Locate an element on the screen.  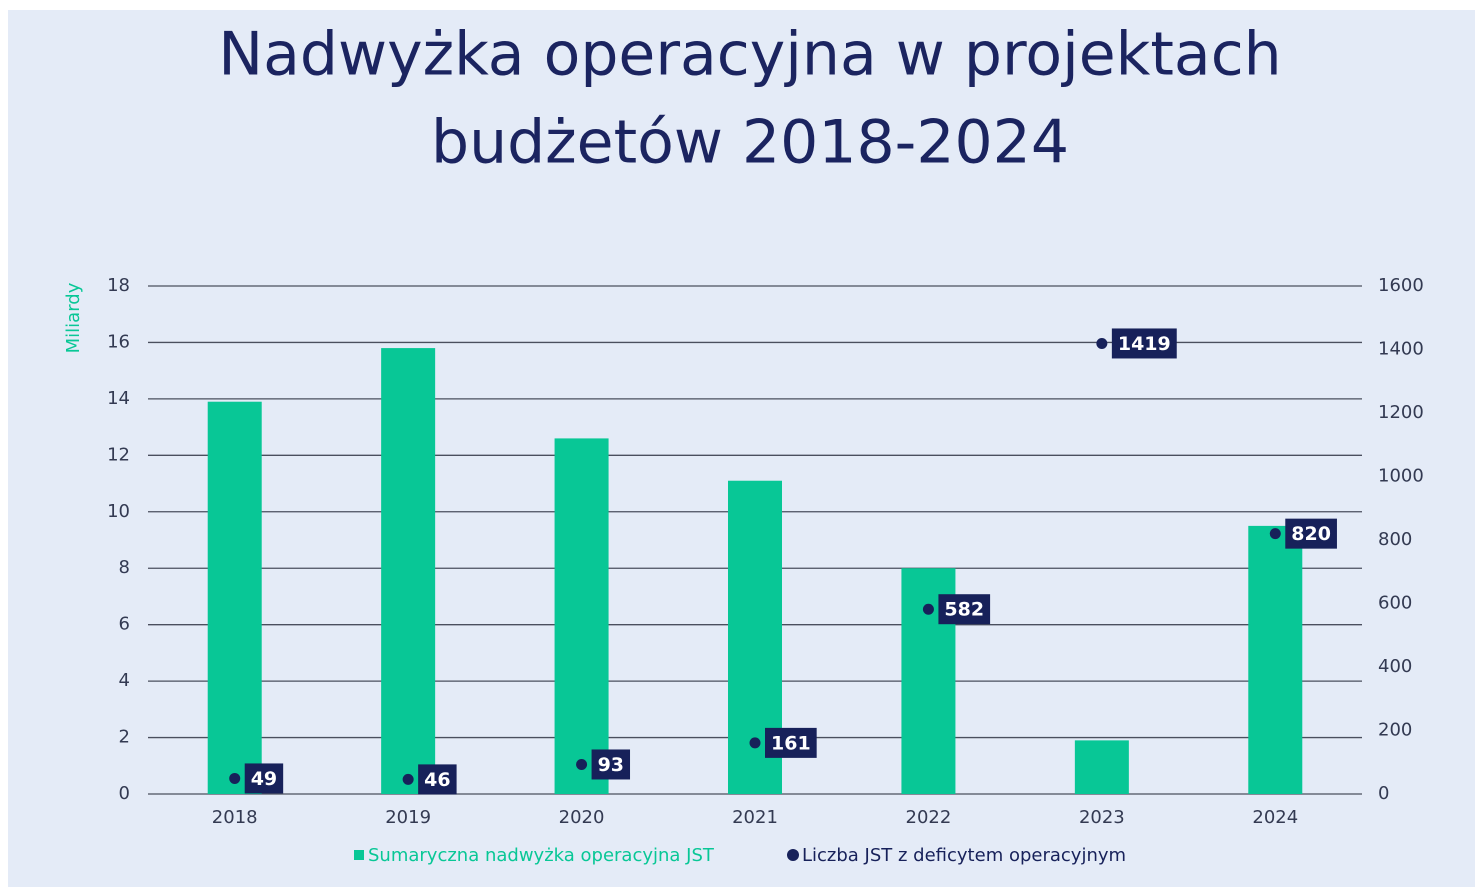
y-tick-label: 4 is located at coordinates (124, 680).